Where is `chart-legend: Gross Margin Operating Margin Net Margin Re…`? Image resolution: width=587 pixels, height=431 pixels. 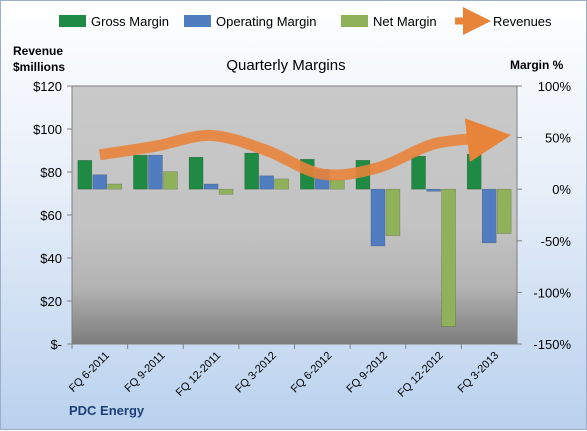
chart-legend: Gross Margin Operating Margin Net Margin Re… is located at coordinates (305, 21).